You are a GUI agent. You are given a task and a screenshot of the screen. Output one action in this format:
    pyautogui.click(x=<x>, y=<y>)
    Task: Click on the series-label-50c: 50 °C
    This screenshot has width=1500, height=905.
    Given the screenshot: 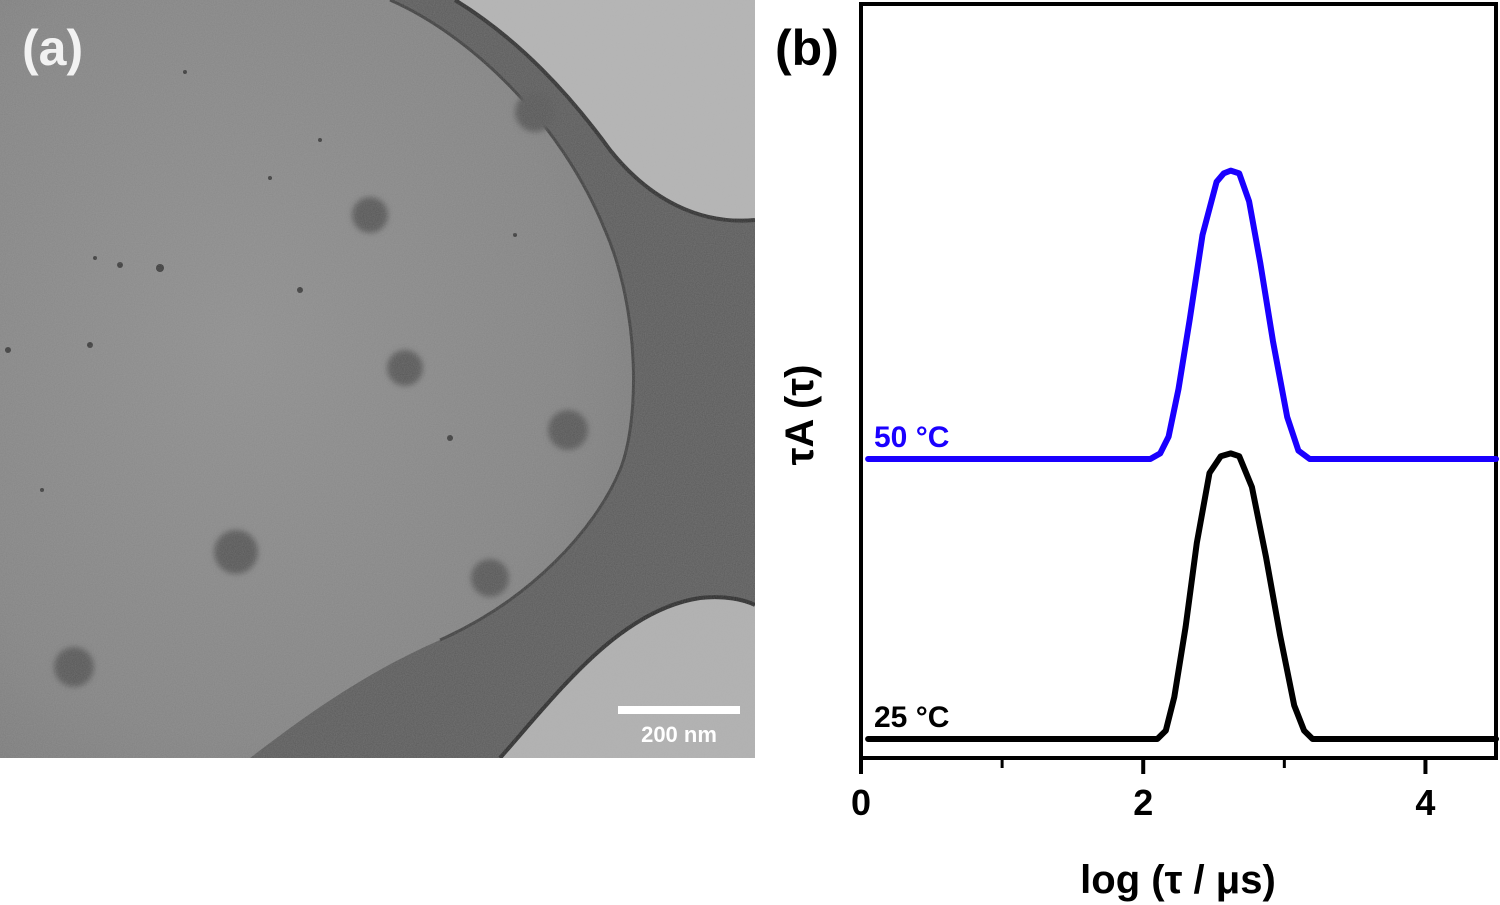 What is the action you would take?
    pyautogui.click(x=911, y=437)
    